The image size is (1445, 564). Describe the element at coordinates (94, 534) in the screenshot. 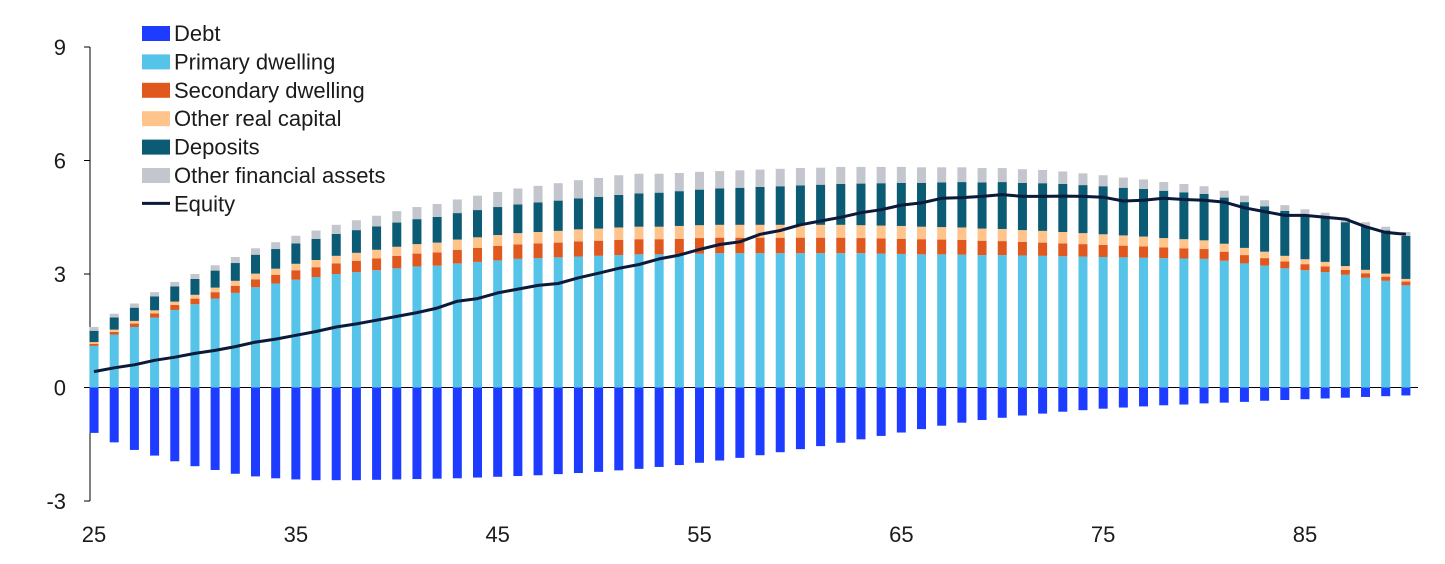

I see `x-tick-label: 25` at that location.